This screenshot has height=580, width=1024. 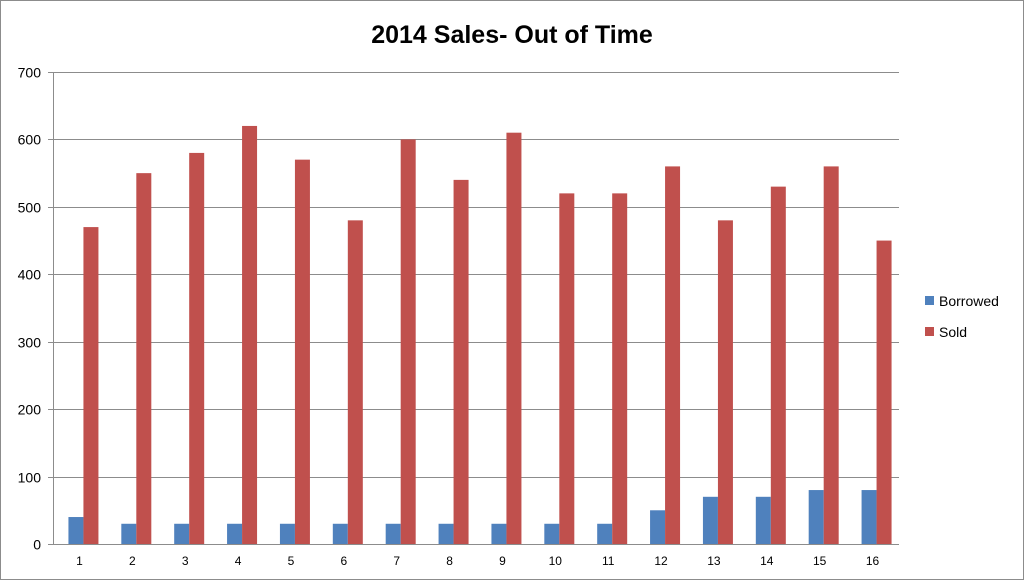 I want to click on y-tick-label: 600, so click(x=30, y=140).